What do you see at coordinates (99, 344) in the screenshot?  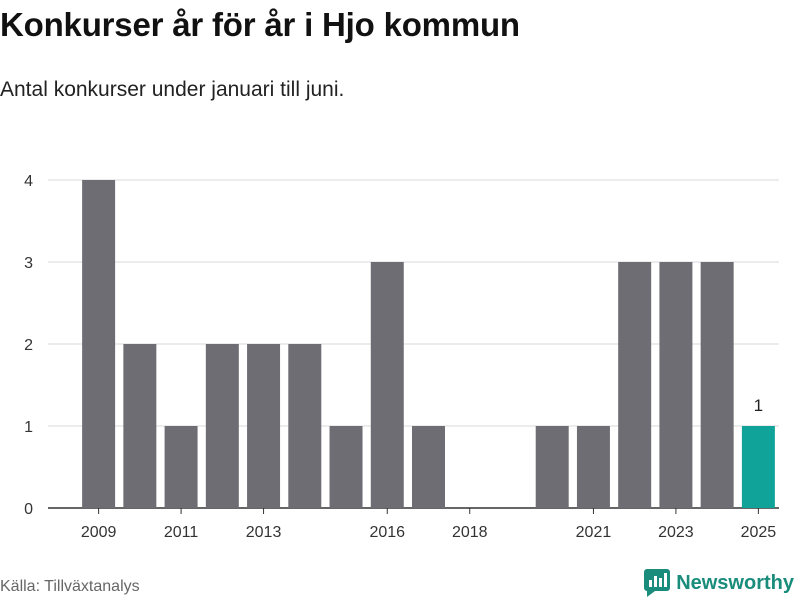 I see `bar-2009` at bounding box center [99, 344].